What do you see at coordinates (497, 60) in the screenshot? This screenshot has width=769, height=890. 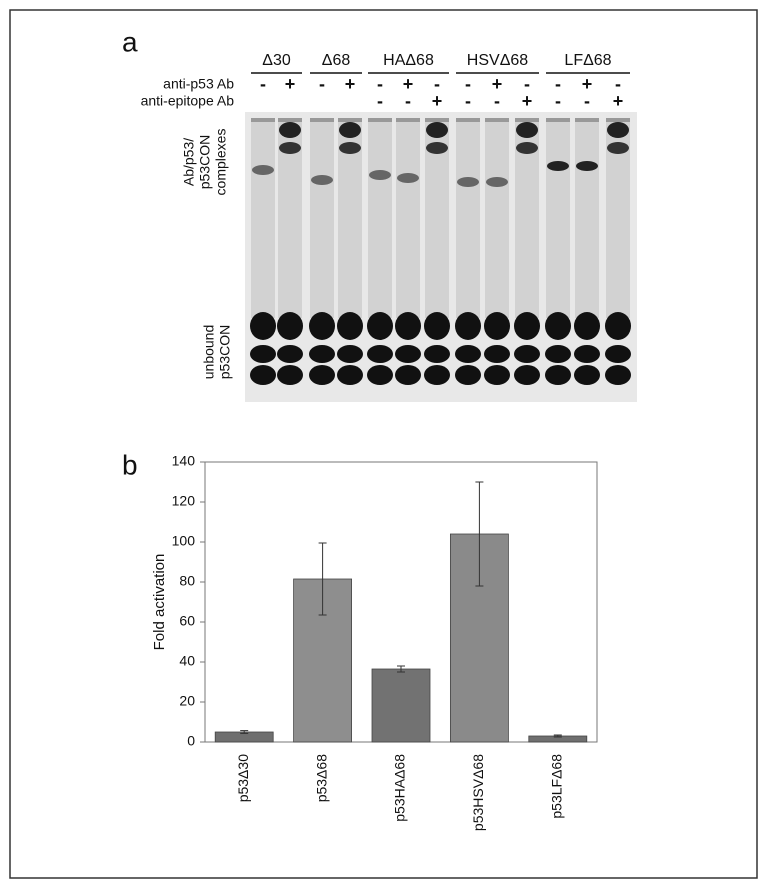 I see `lane-group-label: HSVΔ68` at bounding box center [497, 60].